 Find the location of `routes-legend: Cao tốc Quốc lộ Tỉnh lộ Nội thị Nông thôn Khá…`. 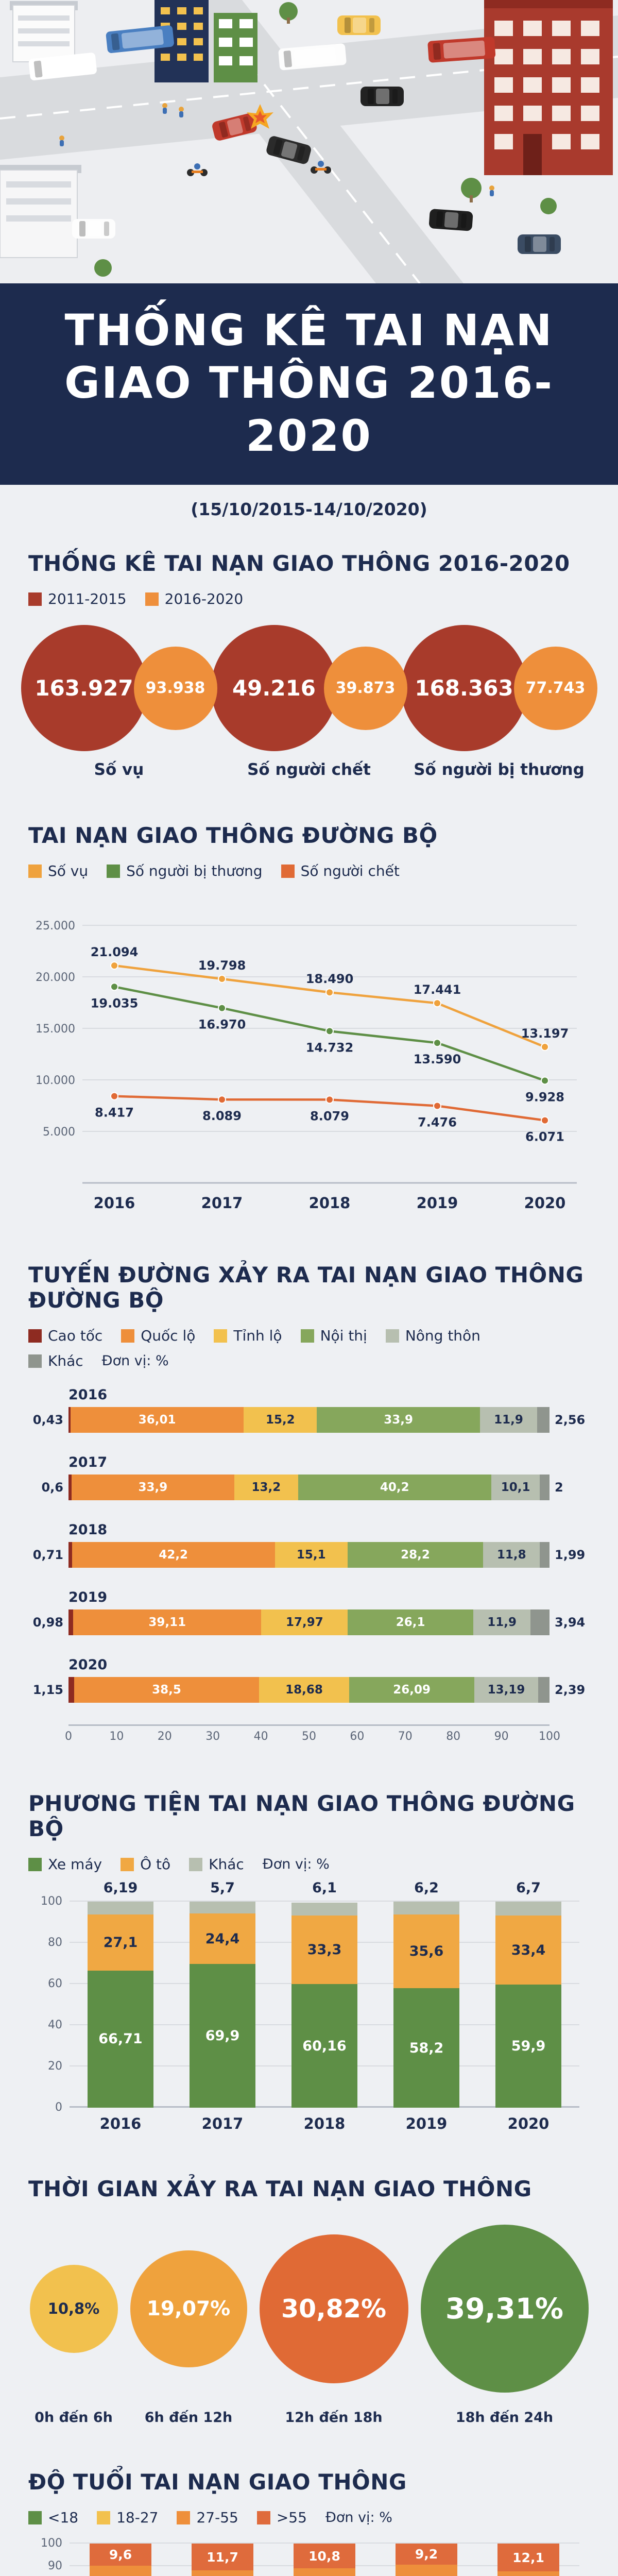

routes-legend: Cao tốc Quốc lộ Tỉnh lộ Nội thị Nông thôn Khá… is located at coordinates (285, 1348).